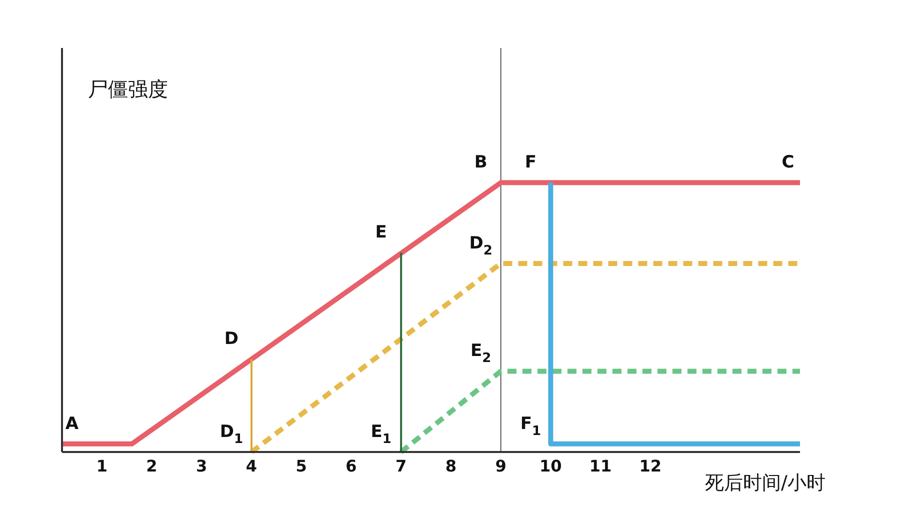 This screenshot has width=901, height=513. I want to click on annotation: F, so click(530, 162).